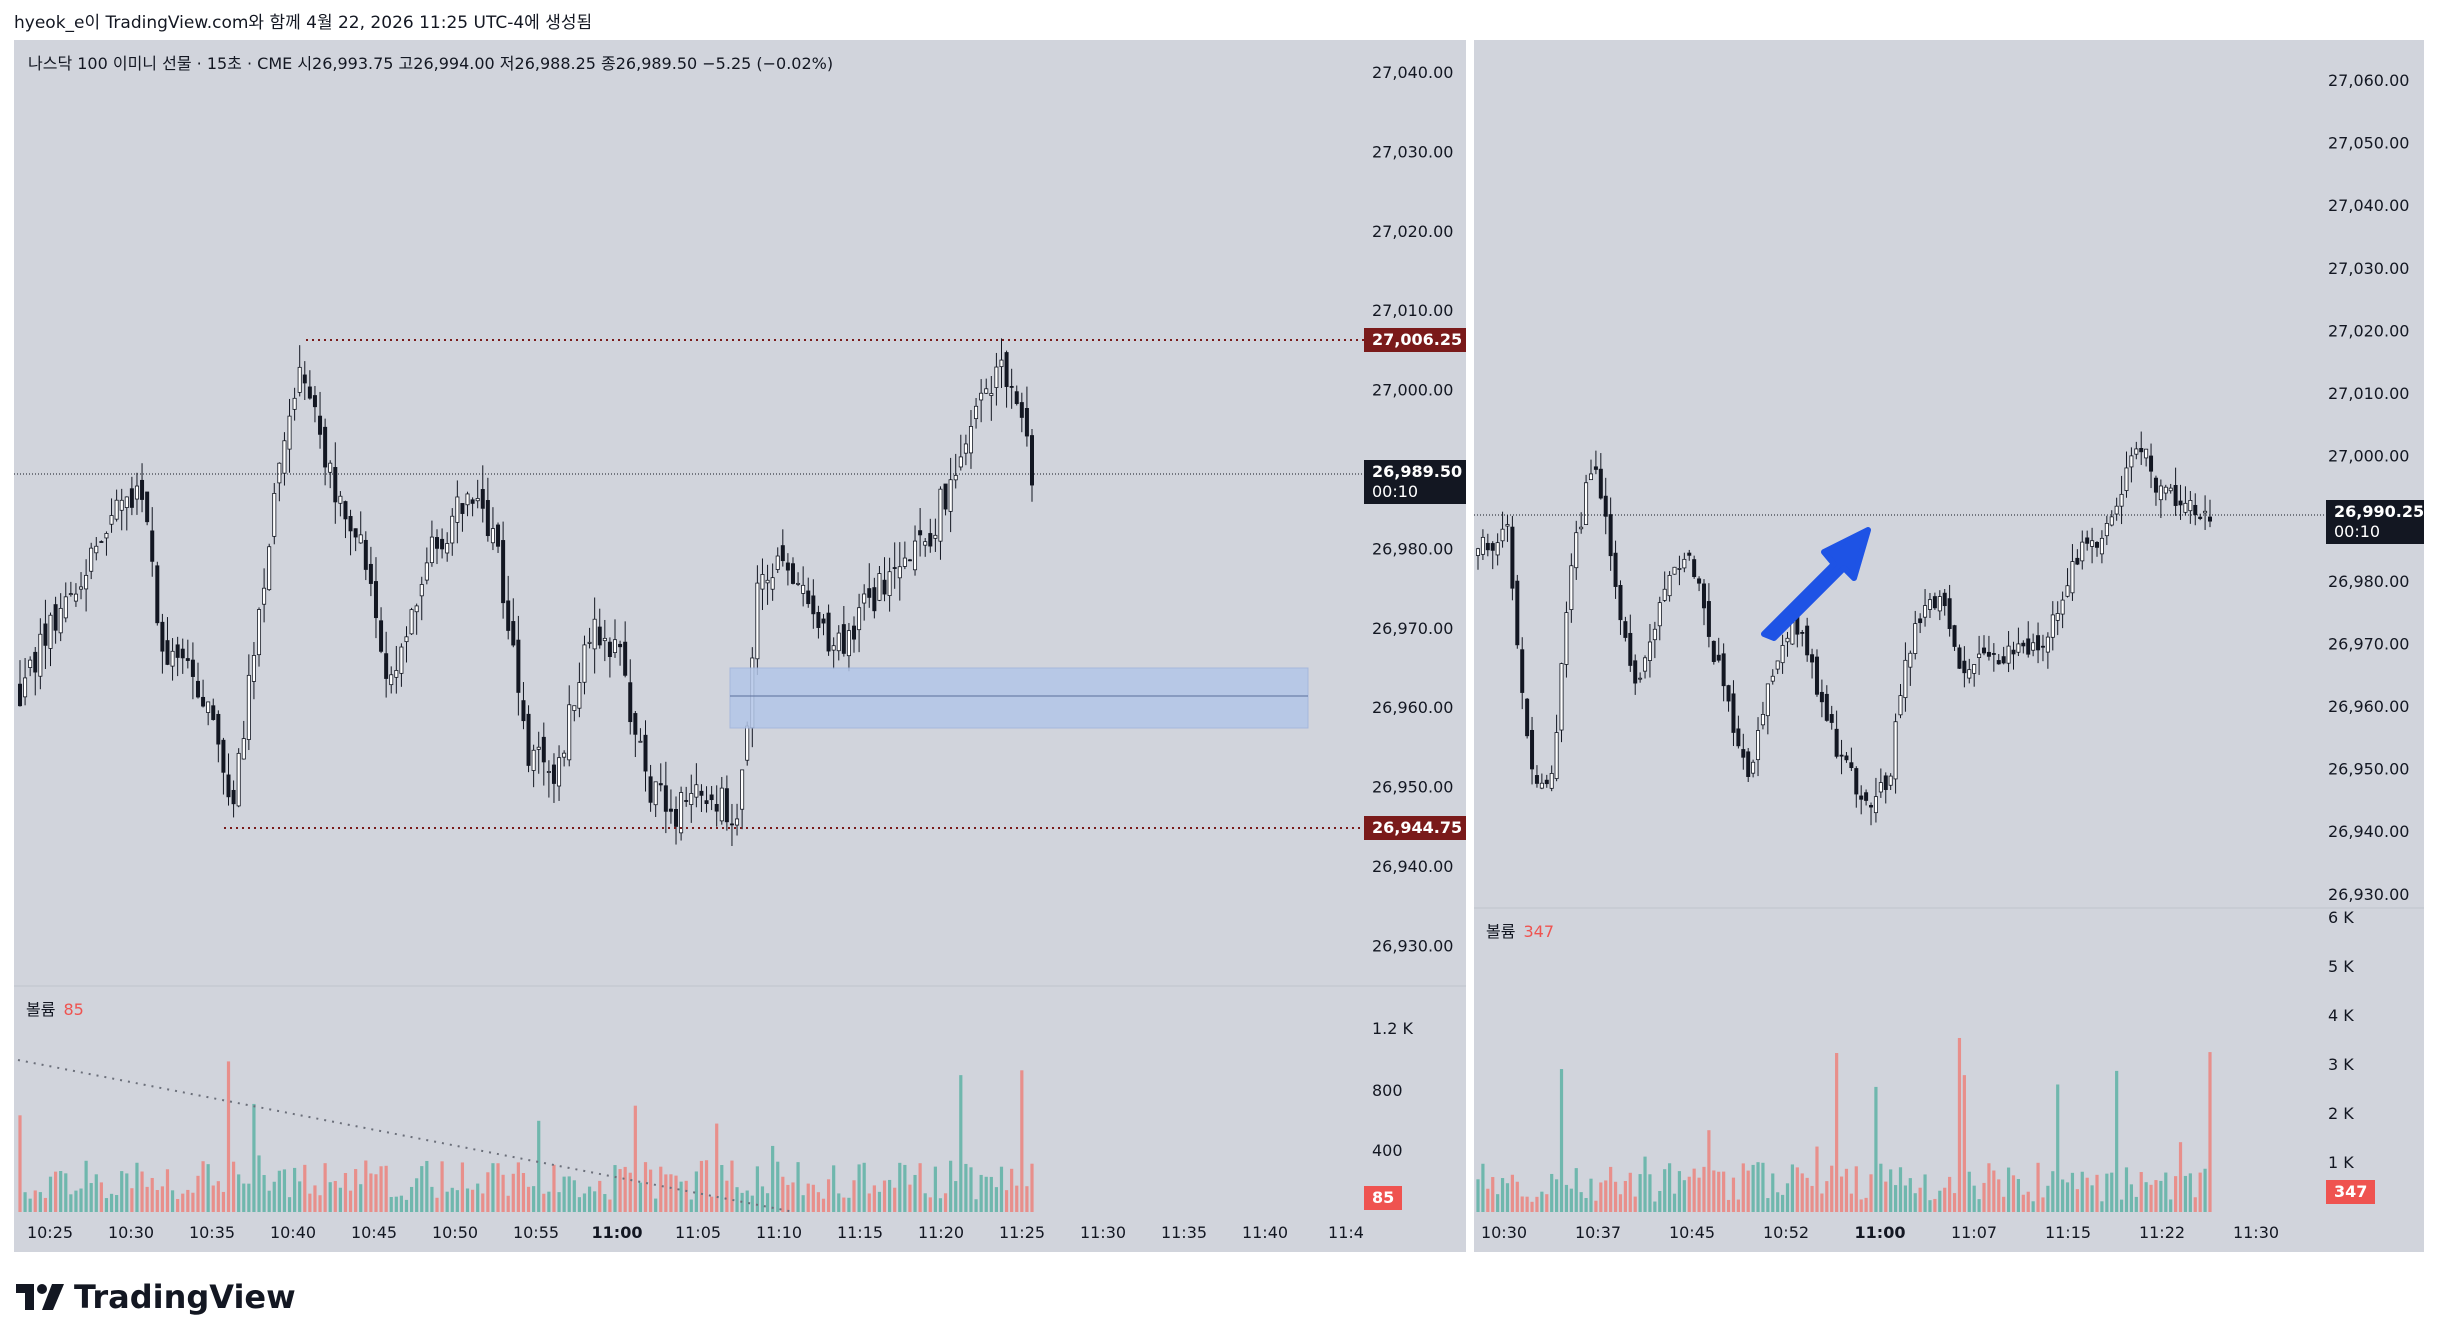 Image resolution: width=2439 pixels, height=1343 pixels. I want to click on volume-badge-right: 347, so click(2351, 1192).